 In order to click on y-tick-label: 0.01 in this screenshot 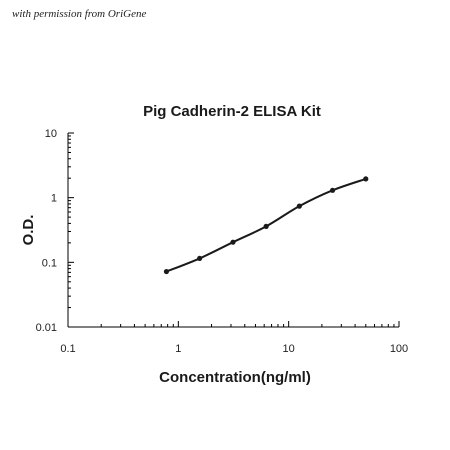, I will do `click(46, 328)`.